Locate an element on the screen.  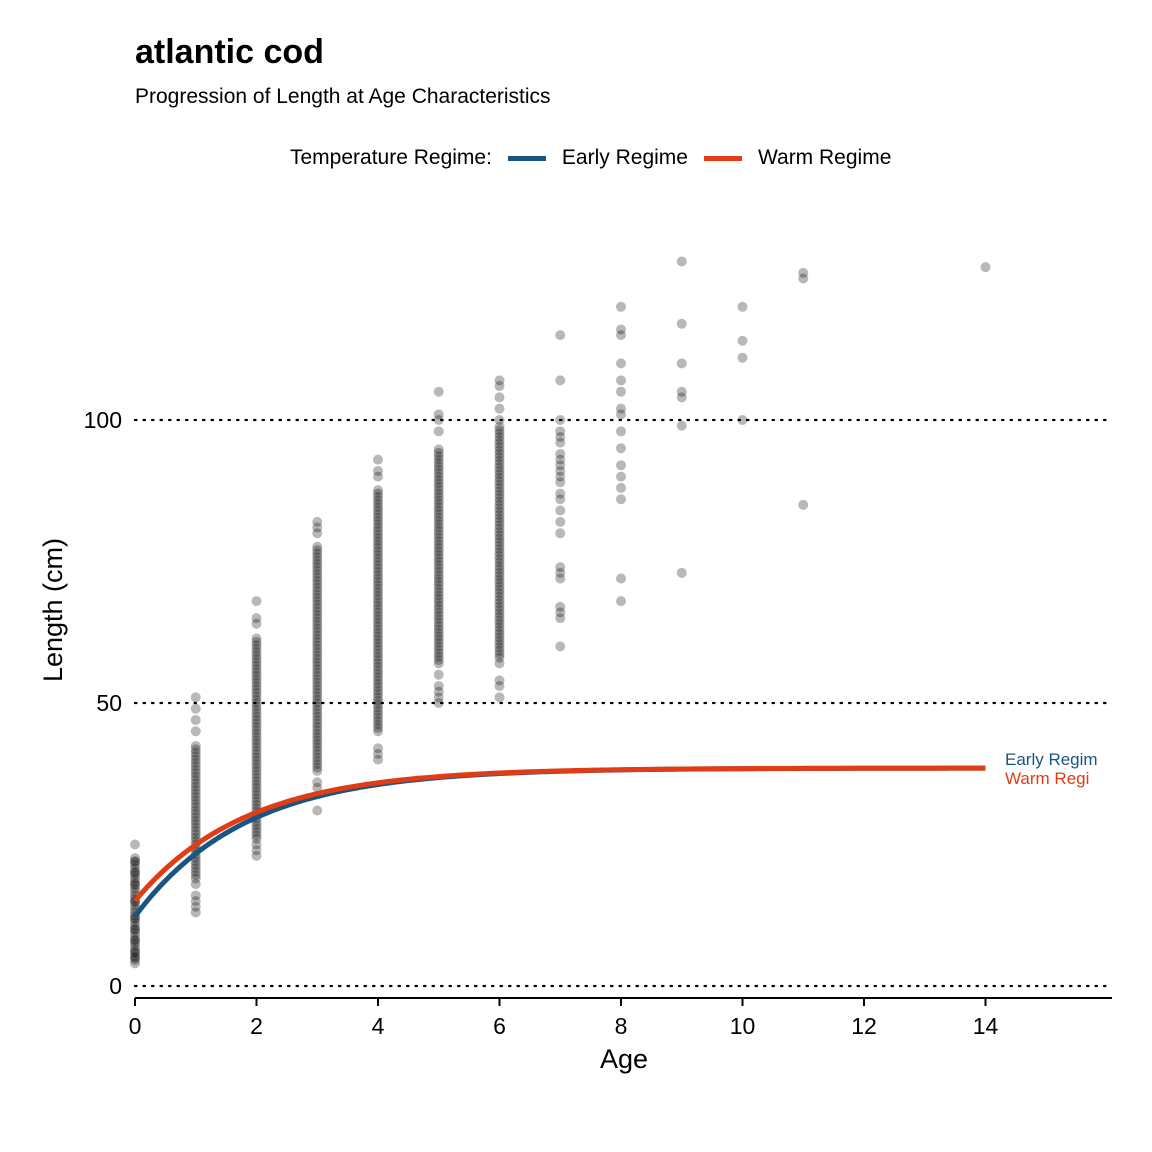
x-tick-label: 4 is located at coordinates (378, 1026).